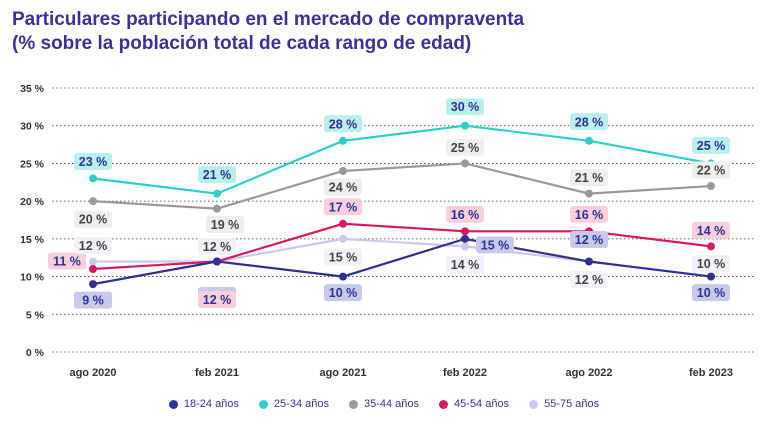 This screenshot has height=425, width=768. I want to click on x-tick-label: feb 2022, so click(465, 373).